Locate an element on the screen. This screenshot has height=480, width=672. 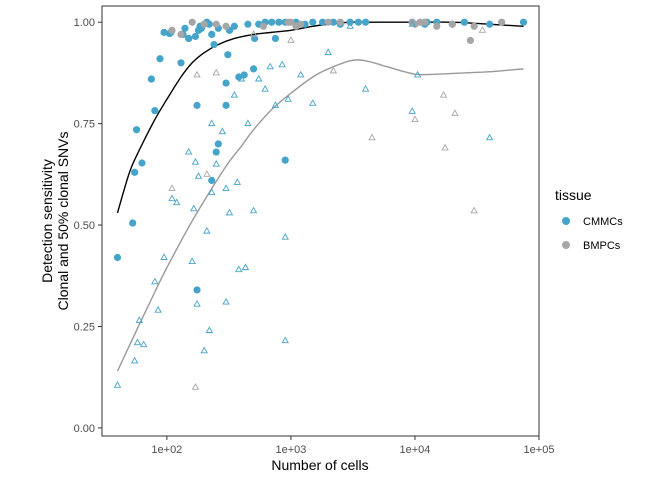
y-tick-label: 0.50 is located at coordinates (84, 226).